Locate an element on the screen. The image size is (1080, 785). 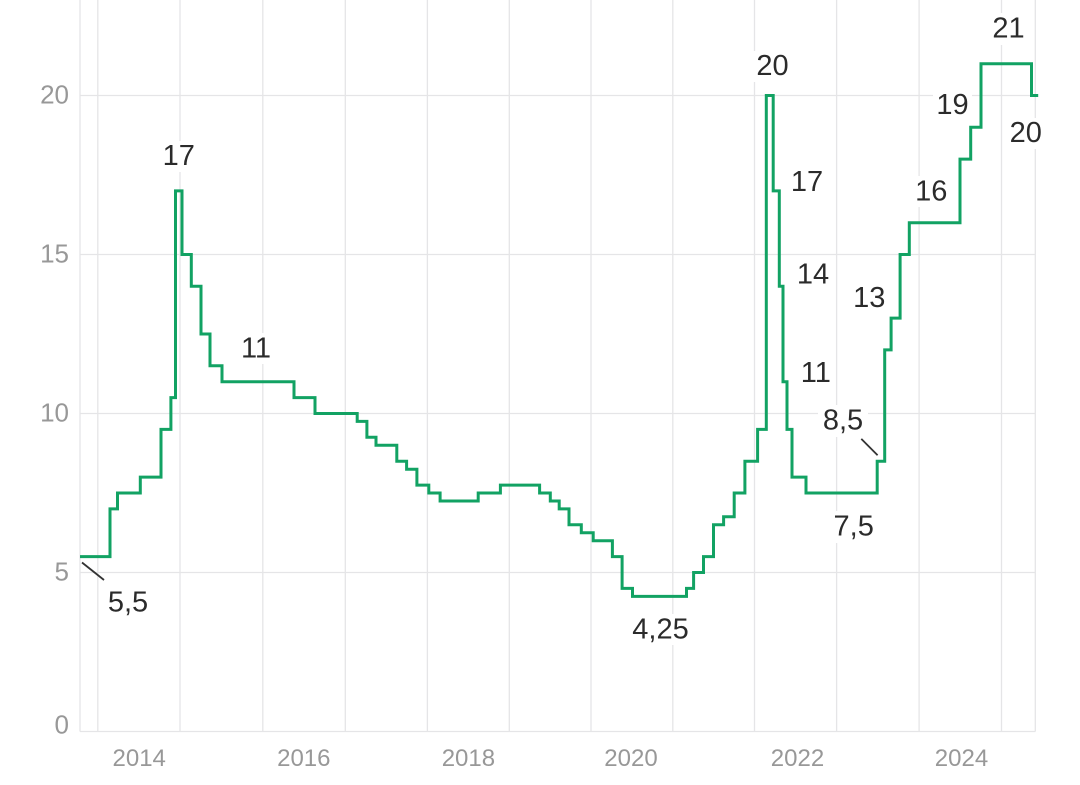
svg-text: 10 is located at coordinates (54, 412).